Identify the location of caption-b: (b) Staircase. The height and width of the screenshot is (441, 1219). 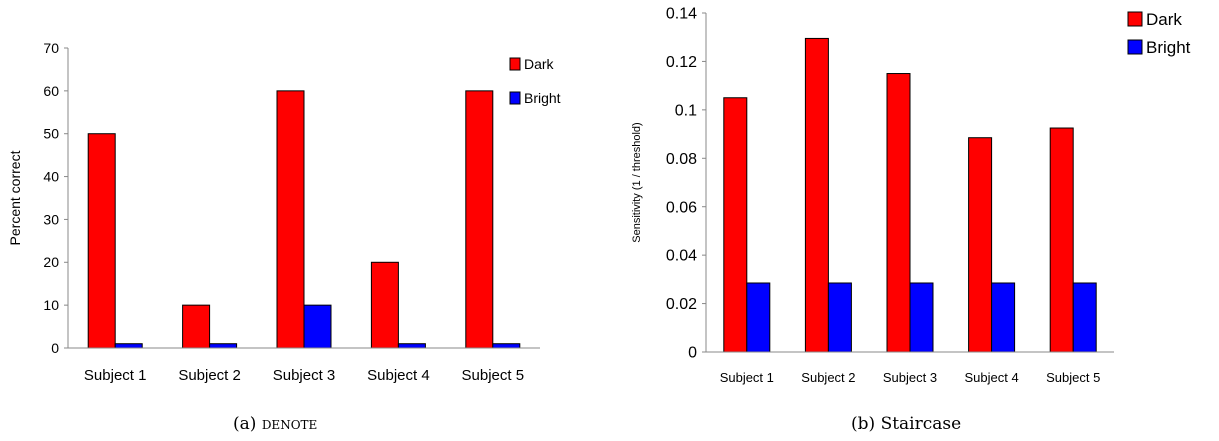
(906, 424).